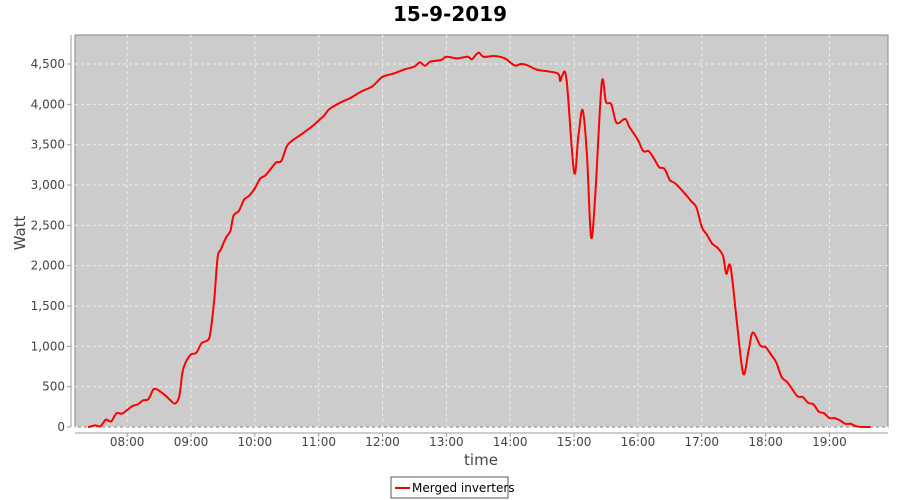 Image resolution: width=900 pixels, height=500 pixels. Describe the element at coordinates (481, 460) in the screenshot. I see `x-axis-label: time` at that location.